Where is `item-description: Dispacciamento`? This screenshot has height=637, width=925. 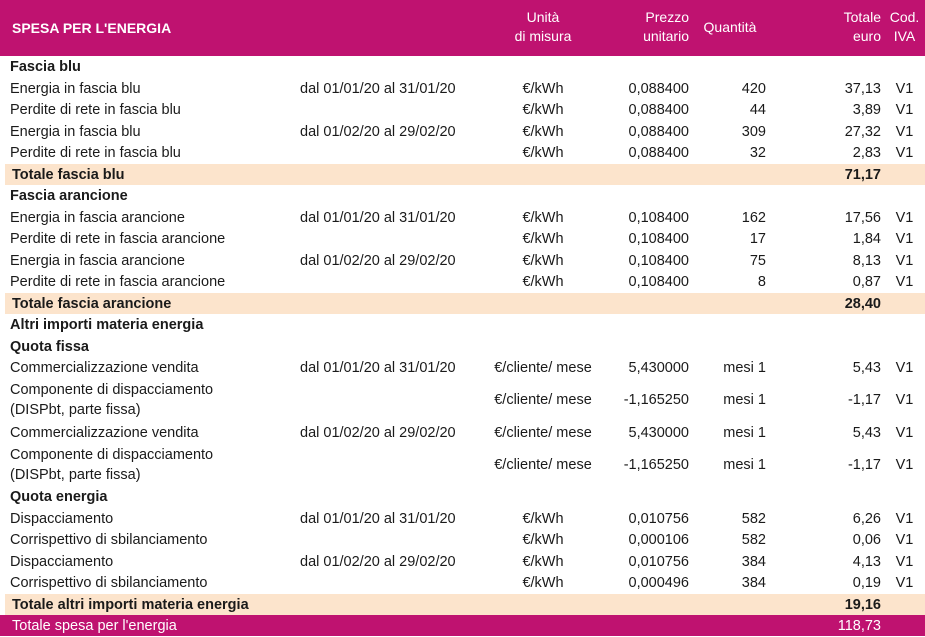
item-description: Dispacciamento is located at coordinates (62, 561).